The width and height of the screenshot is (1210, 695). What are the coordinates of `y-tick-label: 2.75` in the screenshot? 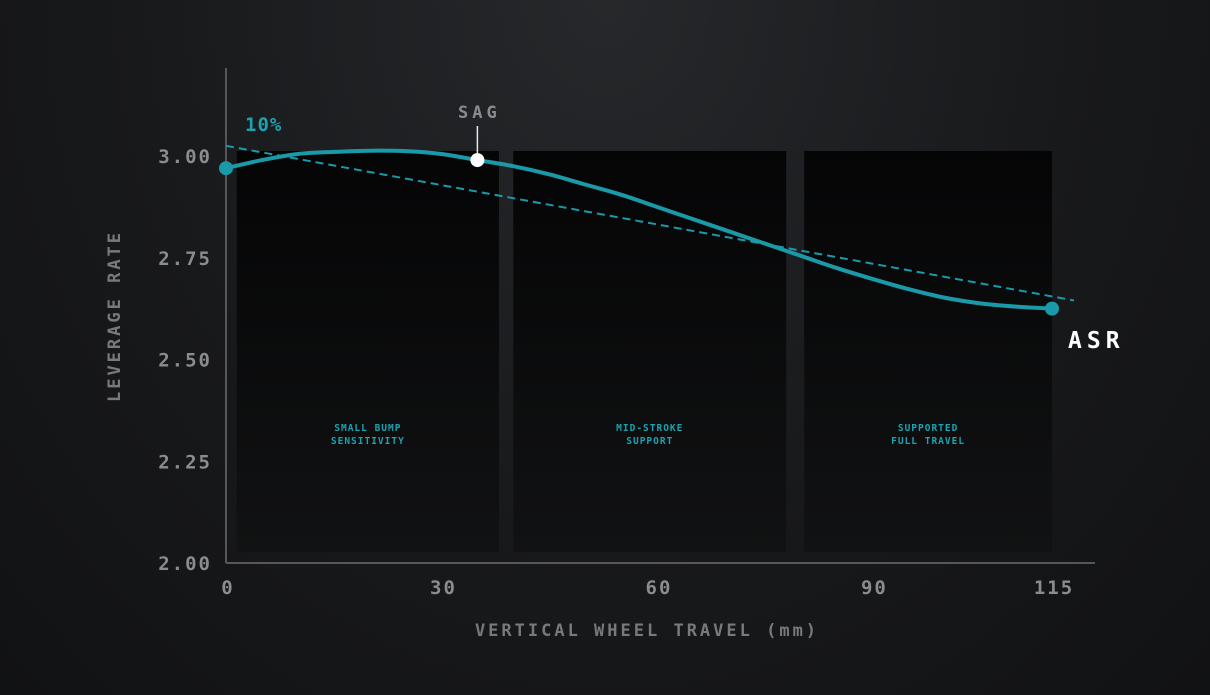 It's located at (185, 259).